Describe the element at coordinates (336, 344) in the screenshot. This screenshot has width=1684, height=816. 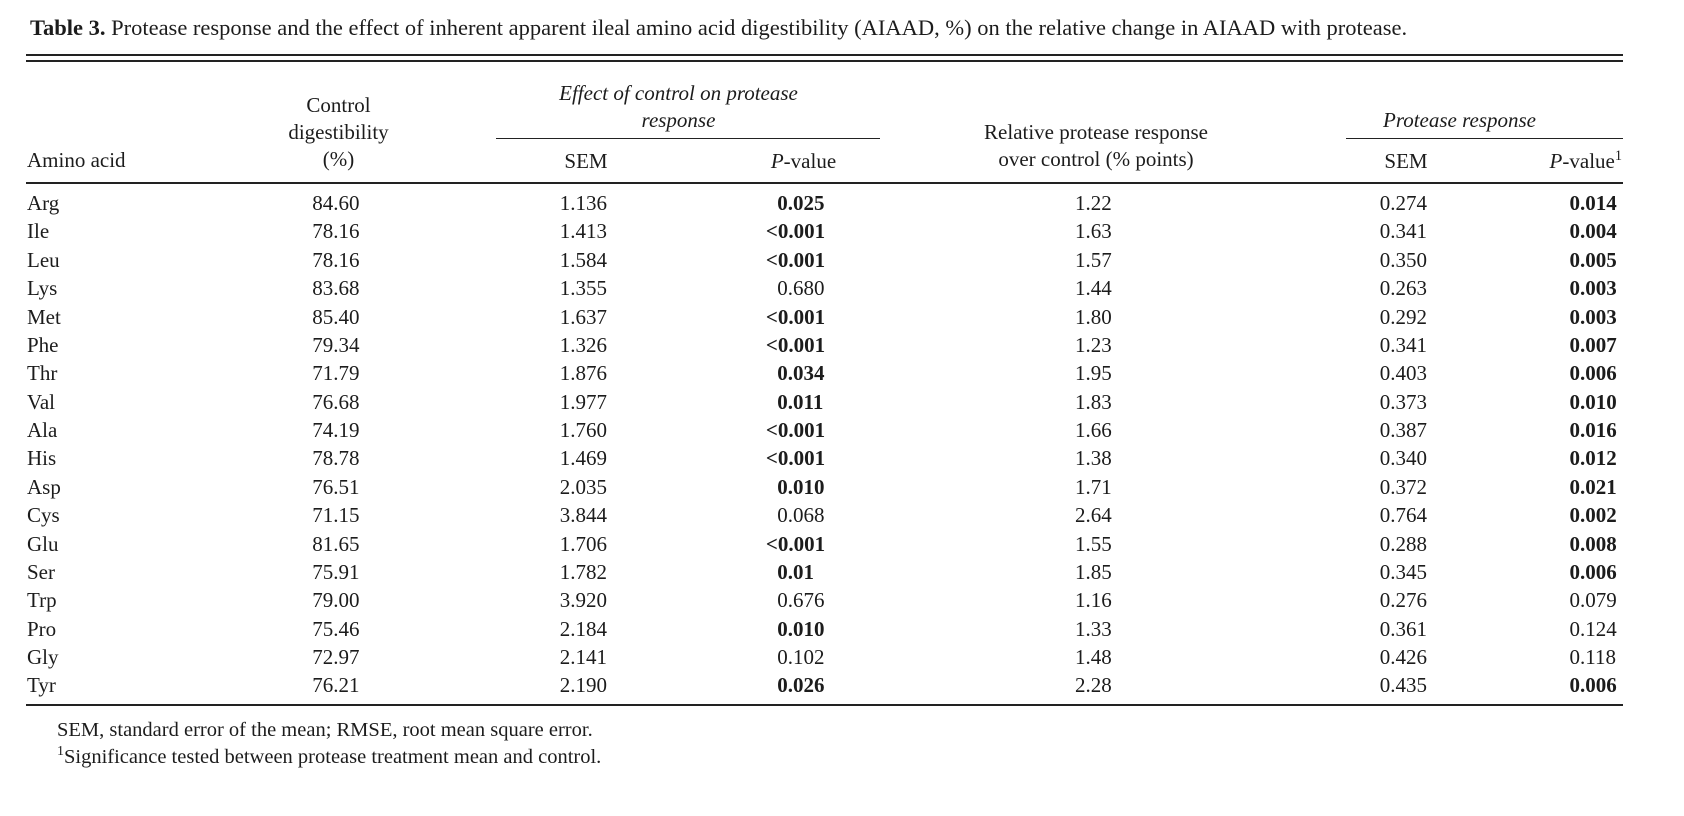
I see `value: 79.34` at that location.